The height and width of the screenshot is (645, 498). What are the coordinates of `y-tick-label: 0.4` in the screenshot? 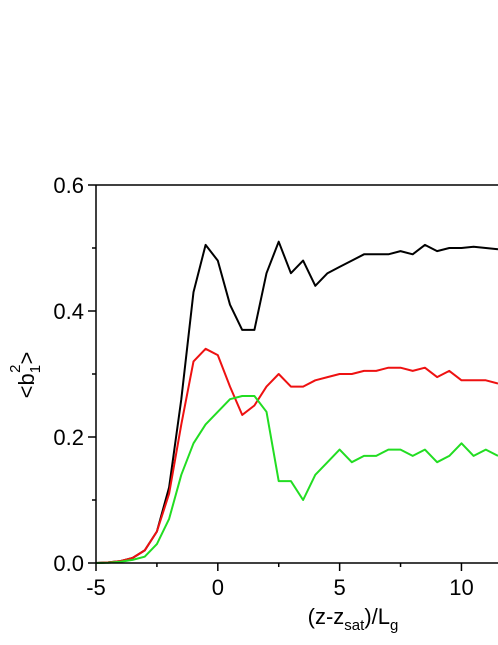 It's located at (68, 311).